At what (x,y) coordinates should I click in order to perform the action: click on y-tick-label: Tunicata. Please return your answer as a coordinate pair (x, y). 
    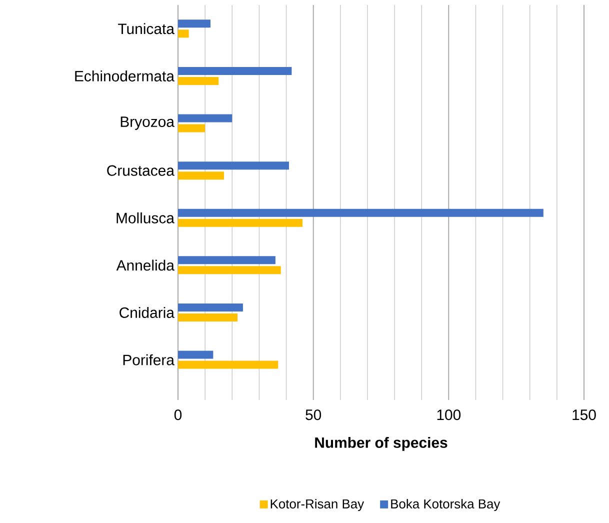
    Looking at the image, I should click on (146, 28).